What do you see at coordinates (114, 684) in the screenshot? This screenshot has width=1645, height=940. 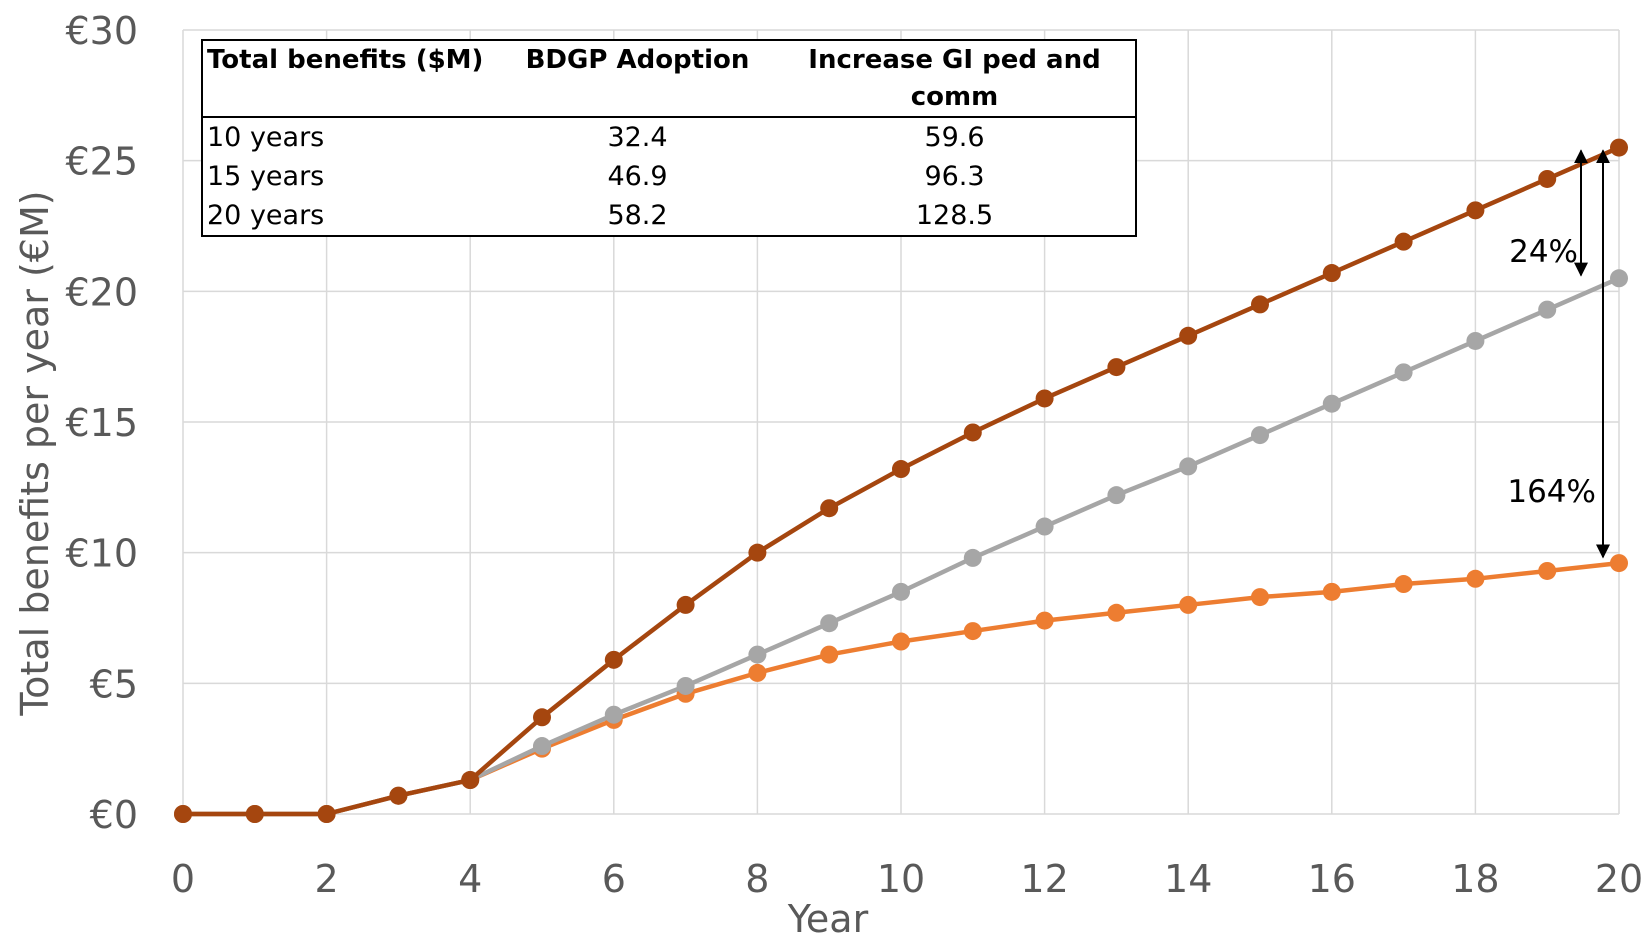 I see `y-tick-label: €5` at bounding box center [114, 684].